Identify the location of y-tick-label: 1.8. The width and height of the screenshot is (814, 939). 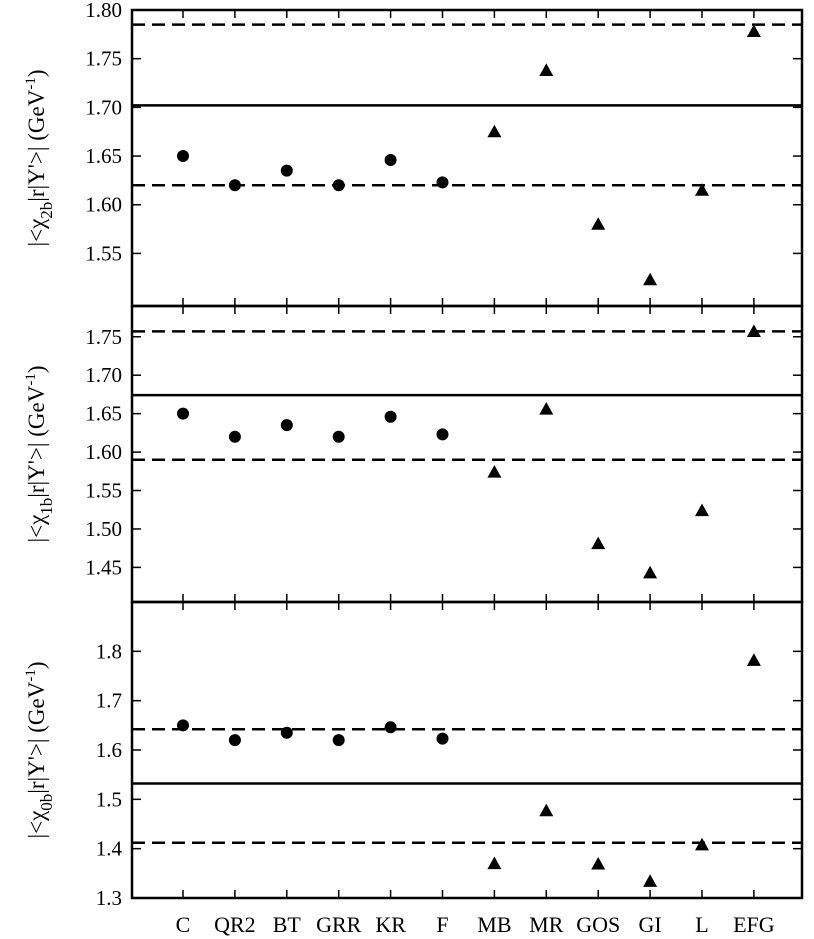
(109, 651).